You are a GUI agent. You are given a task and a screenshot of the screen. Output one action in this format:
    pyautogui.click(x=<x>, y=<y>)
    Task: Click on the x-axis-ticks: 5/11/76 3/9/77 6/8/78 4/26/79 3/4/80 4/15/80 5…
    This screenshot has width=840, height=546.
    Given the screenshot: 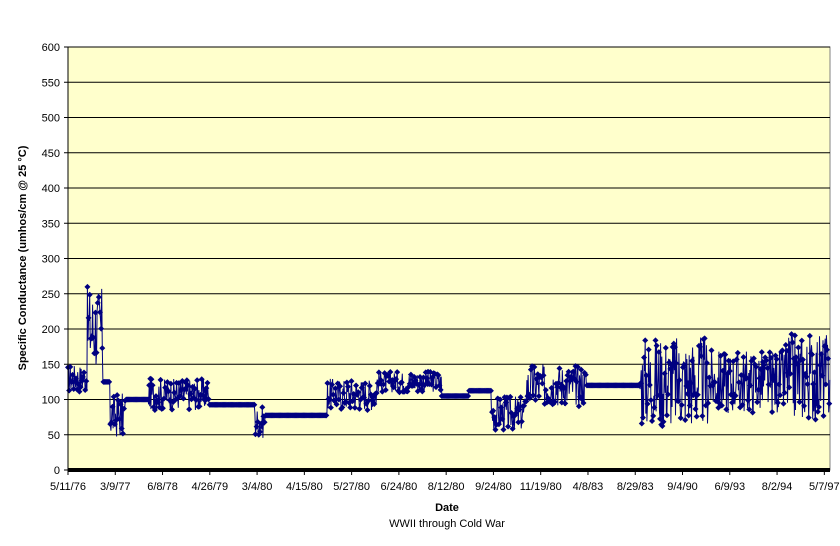 What is the action you would take?
    pyautogui.click(x=445, y=481)
    